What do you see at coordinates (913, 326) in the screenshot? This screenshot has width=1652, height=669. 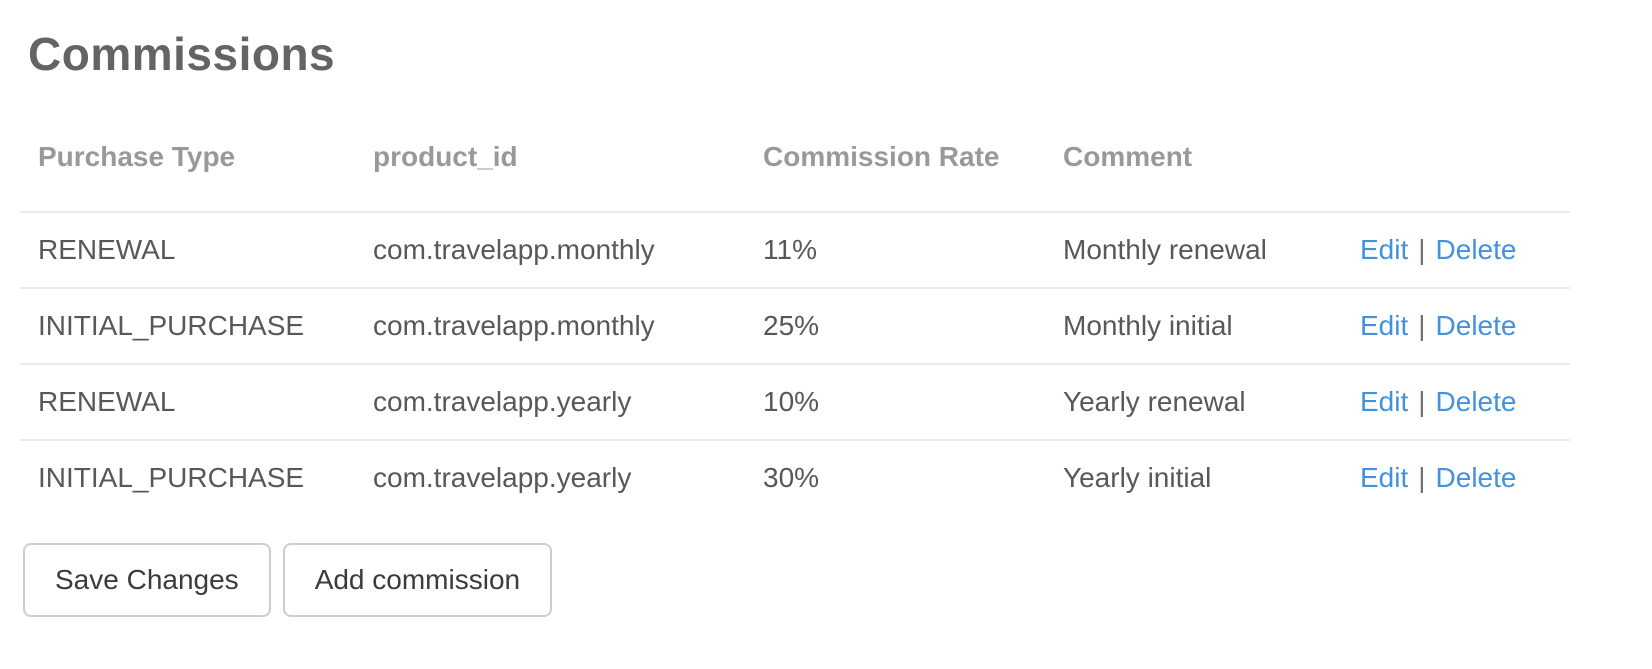 I see `commission-rate-cell: 25%` at bounding box center [913, 326].